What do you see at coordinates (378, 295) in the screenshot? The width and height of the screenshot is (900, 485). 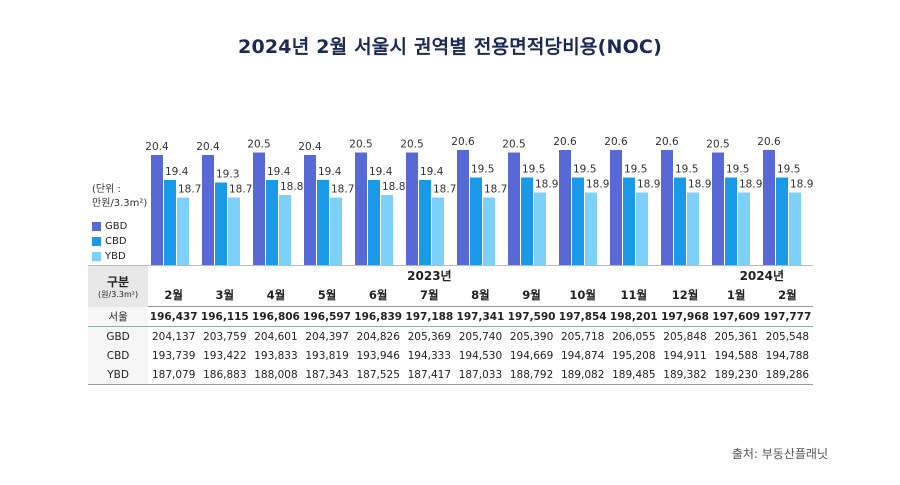 I see `month-header: 6월` at bounding box center [378, 295].